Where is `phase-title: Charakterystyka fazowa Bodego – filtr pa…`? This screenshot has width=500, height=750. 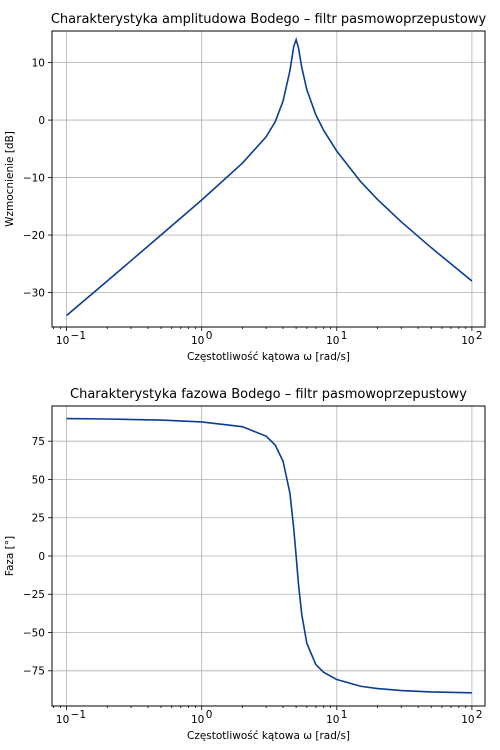
phase-title: Charakterystyka fazowa Bodego – filtr pa… is located at coordinates (268, 394).